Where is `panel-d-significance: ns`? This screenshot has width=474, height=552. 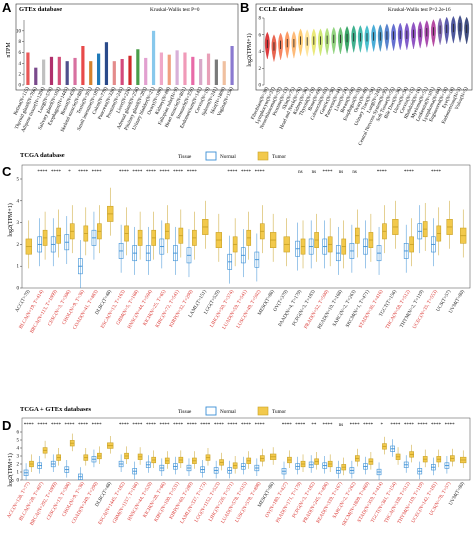 panel-d-significance: ns is located at coordinates (341, 425).